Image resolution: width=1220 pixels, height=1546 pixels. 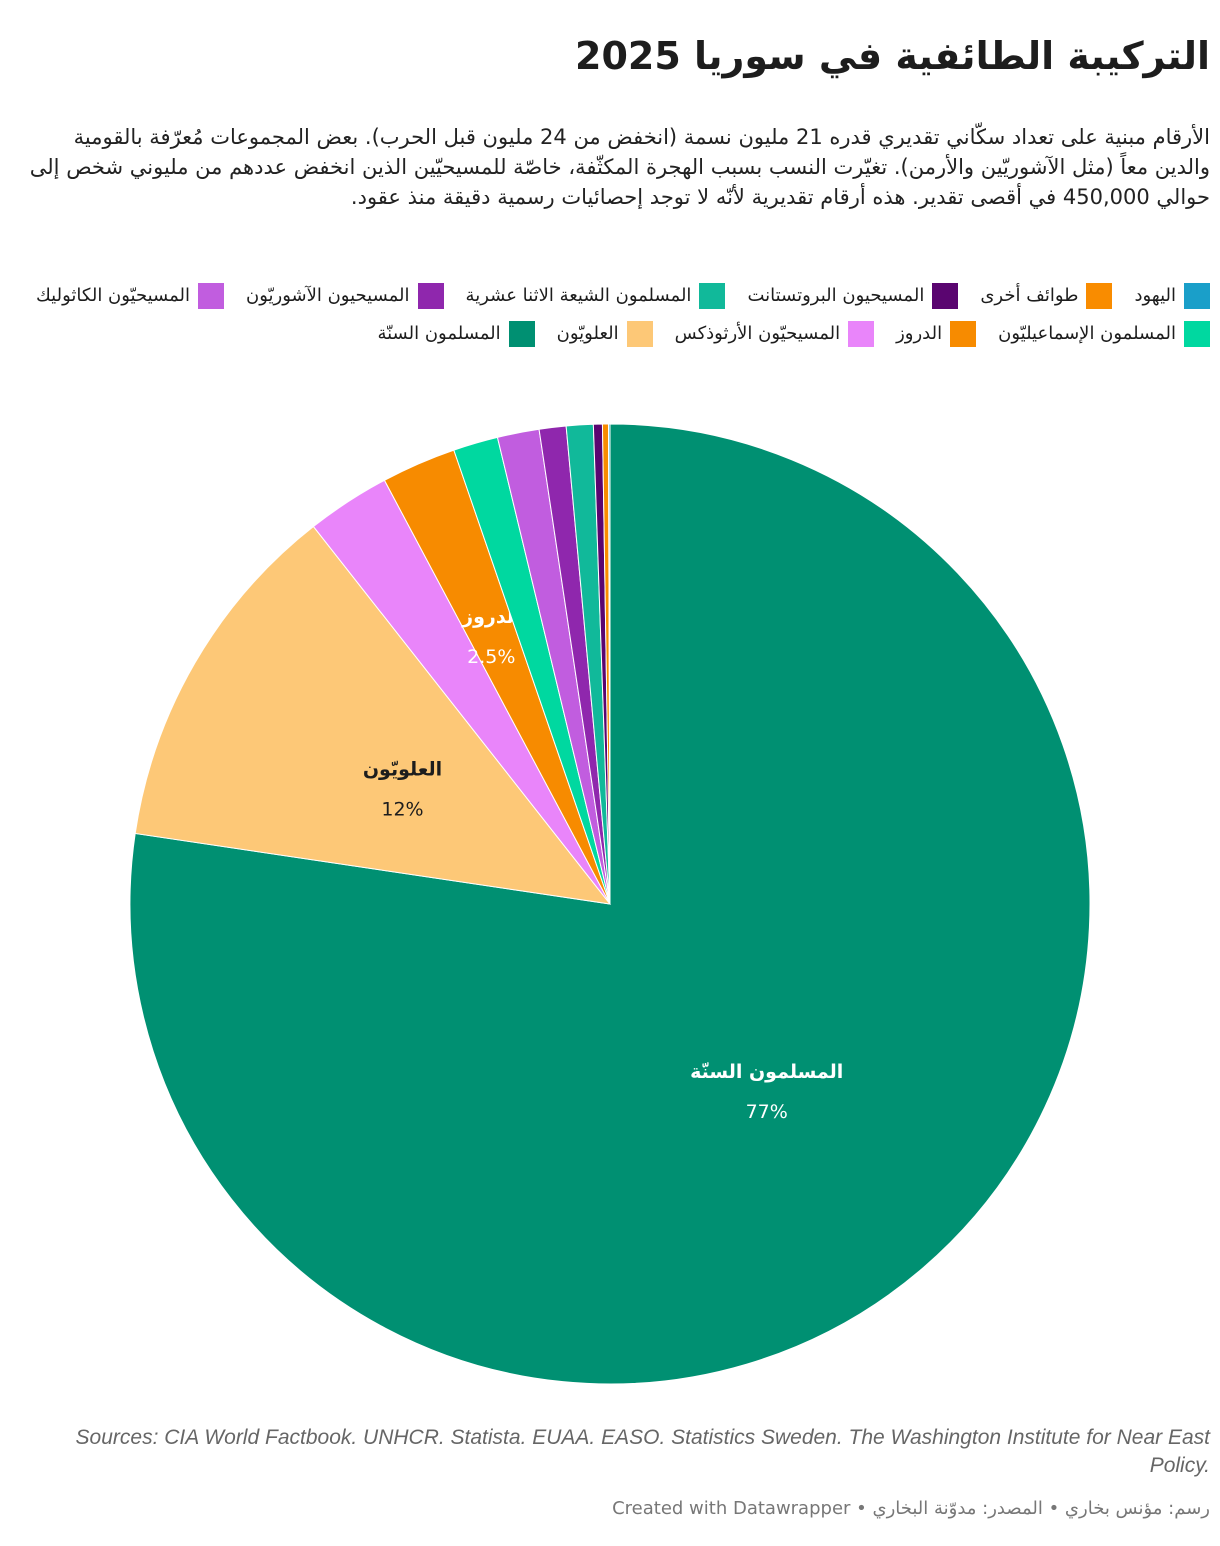 I want to click on legend-label: المسيحيّون الكاثوليك, so click(x=113, y=295).